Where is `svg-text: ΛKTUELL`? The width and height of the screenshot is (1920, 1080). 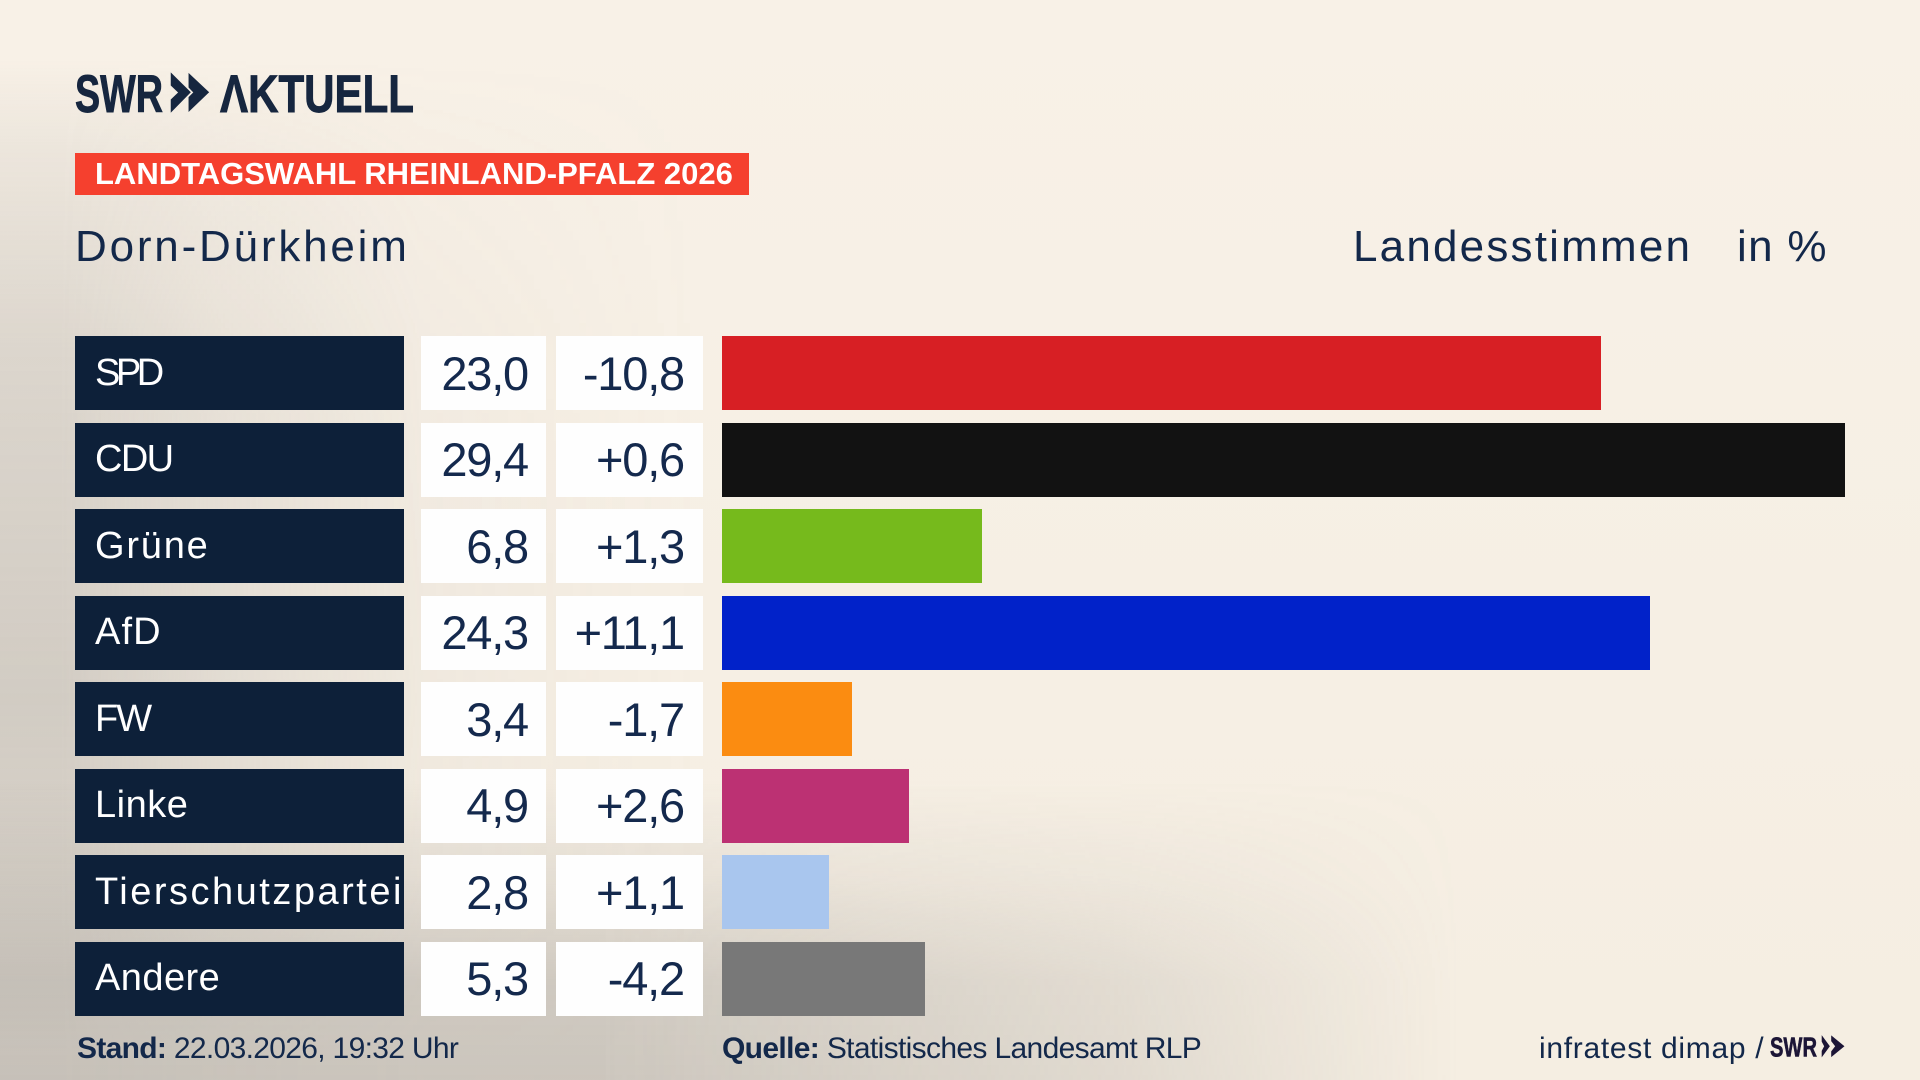
svg-text: ΛKTUELL is located at coordinates (317, 93).